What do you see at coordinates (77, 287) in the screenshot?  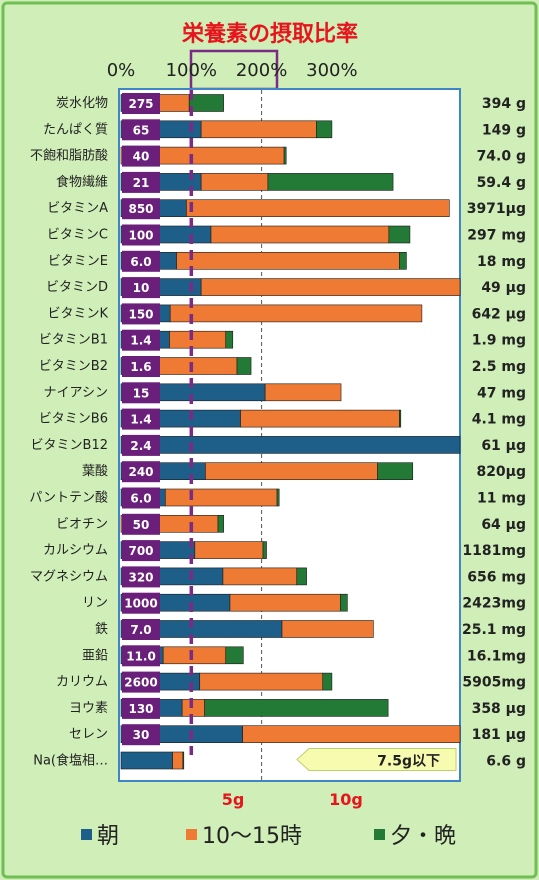 I see `category-label: ビタミンD` at bounding box center [77, 287].